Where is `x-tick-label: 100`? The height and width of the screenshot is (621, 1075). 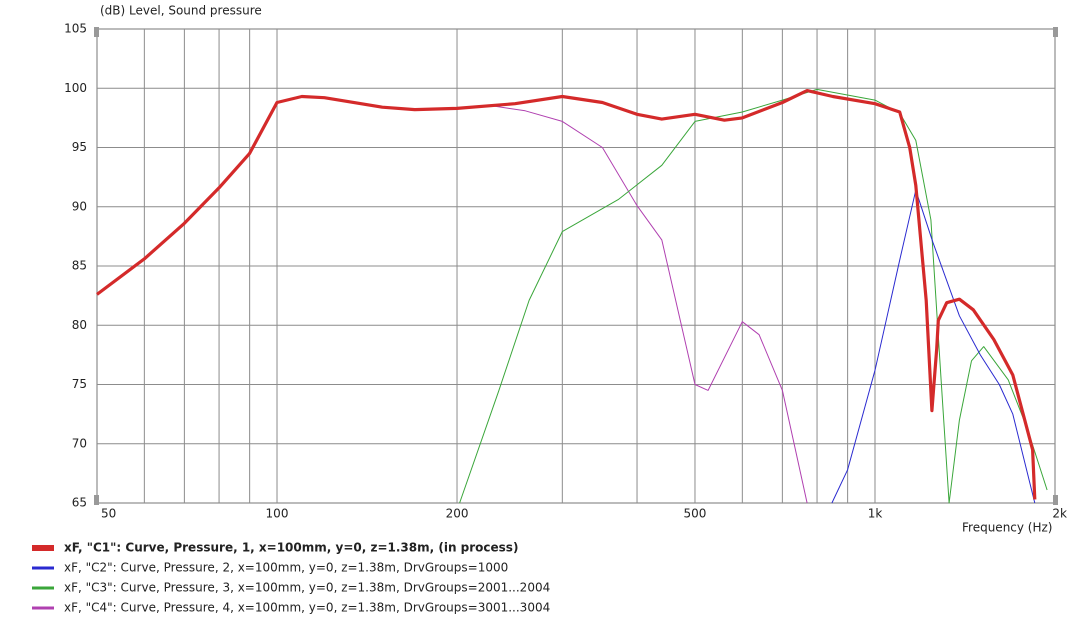 x-tick-label: 100 is located at coordinates (277, 514).